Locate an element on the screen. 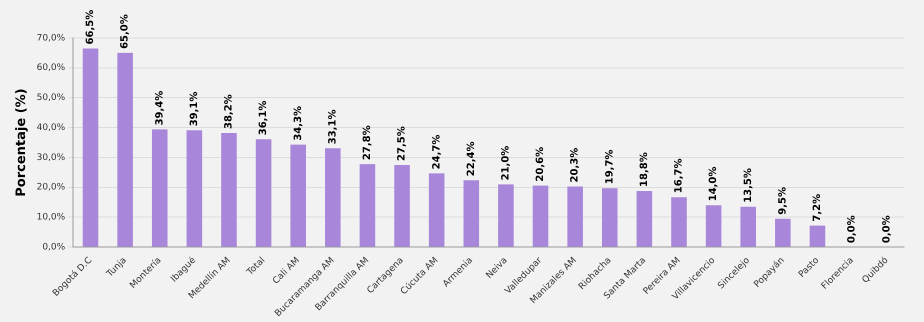  data-label: 16,7% is located at coordinates (679, 176).